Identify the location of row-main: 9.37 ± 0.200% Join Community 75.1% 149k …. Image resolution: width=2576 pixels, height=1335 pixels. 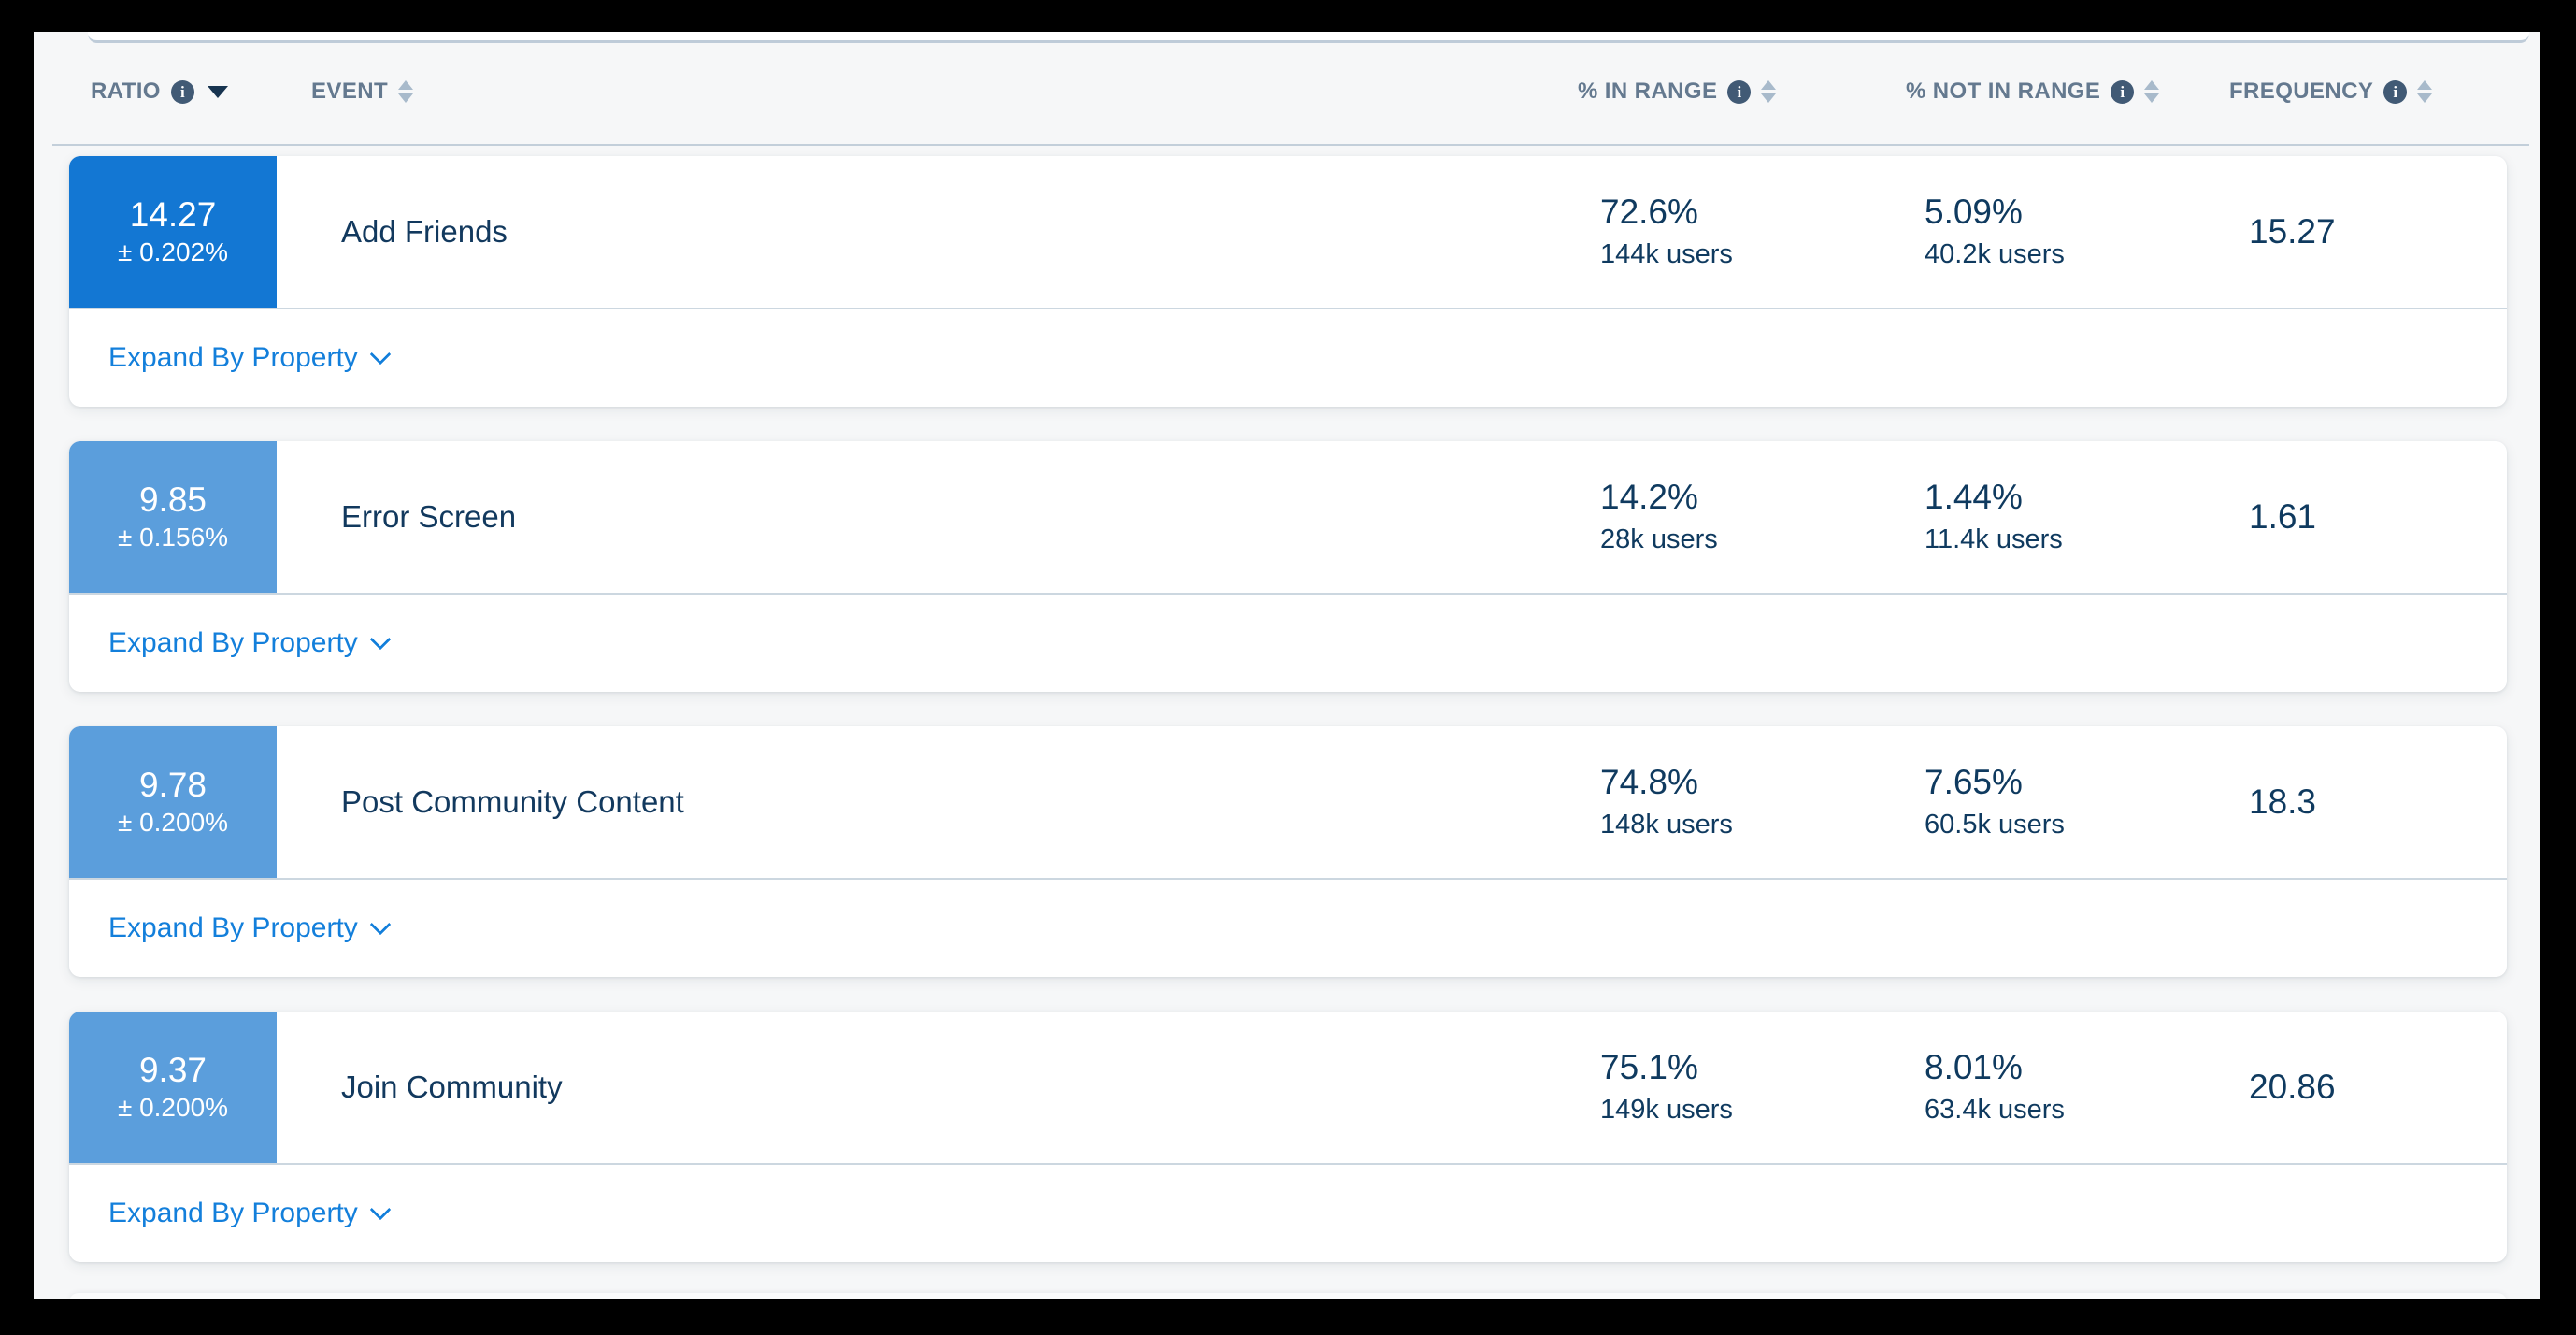
(1288, 1087).